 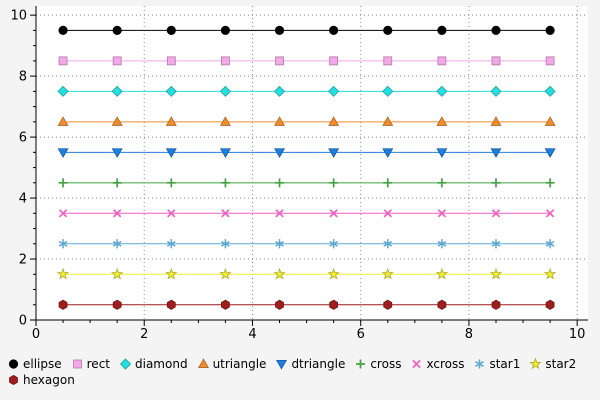 I want to click on legend-label: star2, so click(x=561, y=364).